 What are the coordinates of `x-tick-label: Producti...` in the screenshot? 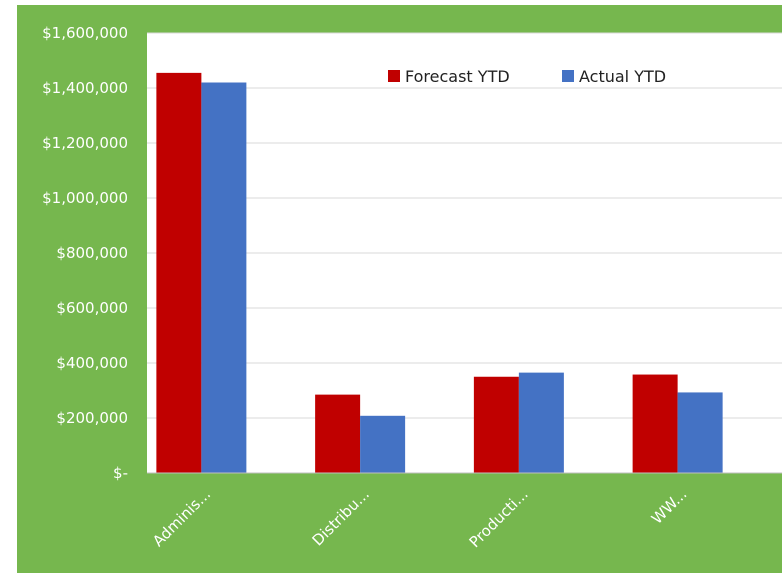 It's located at (499, 518).